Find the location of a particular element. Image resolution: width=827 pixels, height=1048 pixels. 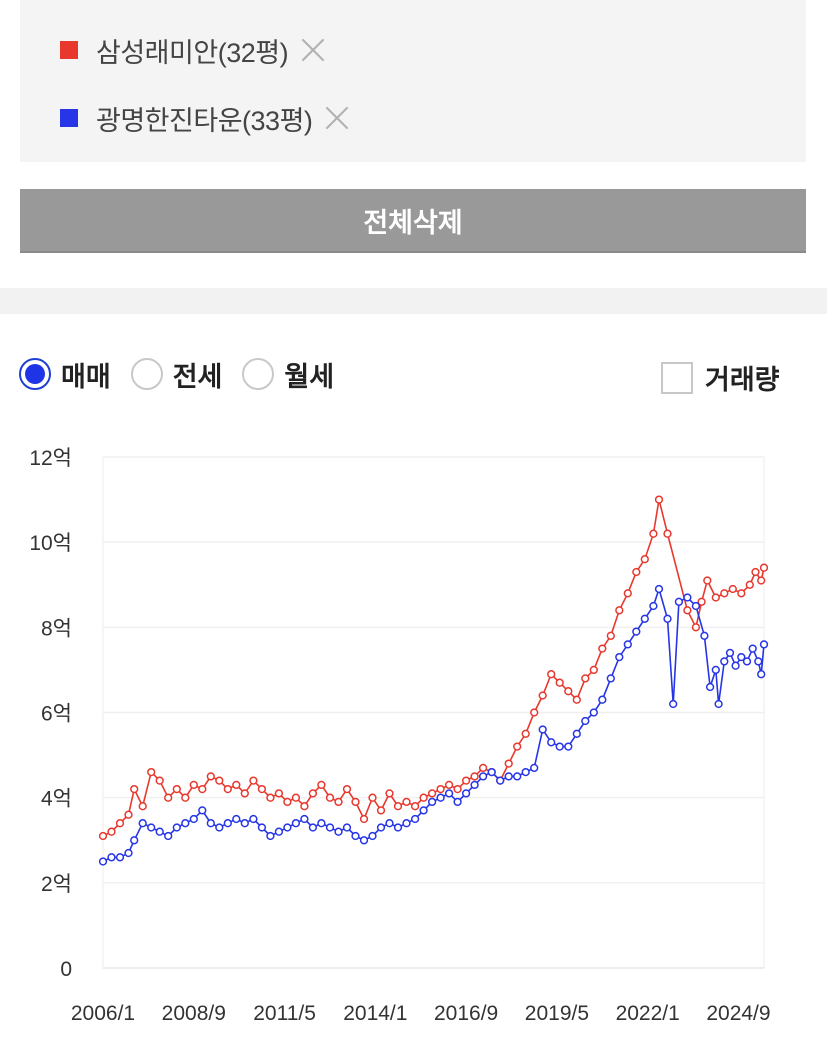

x-tick-label: 2016/9 is located at coordinates (466, 1013).